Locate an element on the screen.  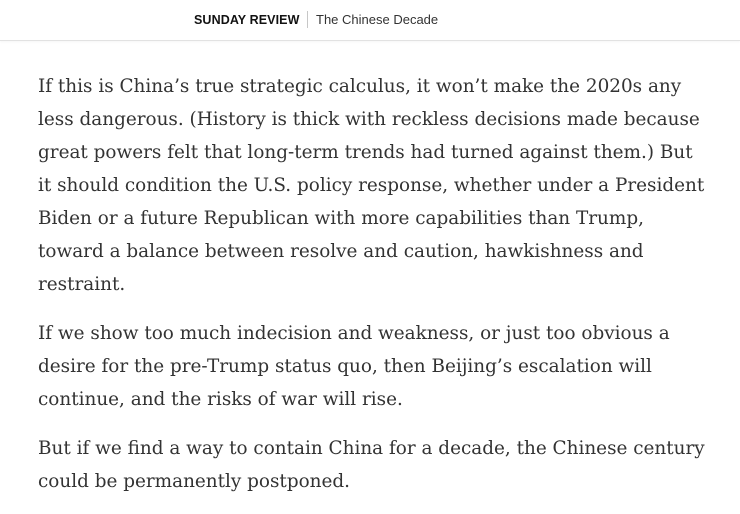
top-header-bar: SUNDAY REVIEW The Chinese Decade is located at coordinates (370, 20).